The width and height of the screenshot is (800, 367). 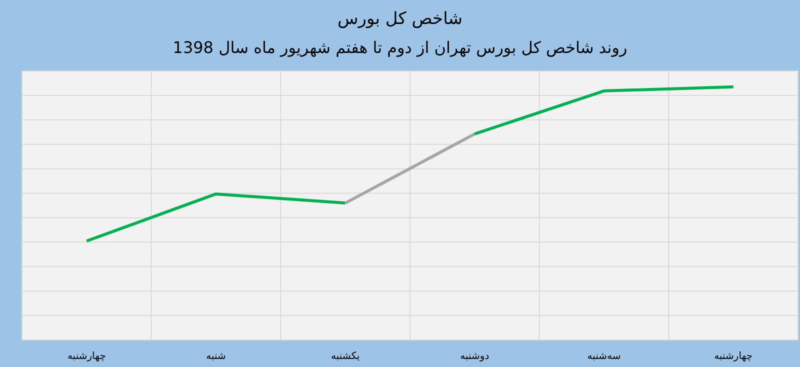 What do you see at coordinates (400, 19) in the screenshot?
I see `chart-title: شاخص کل بورس` at bounding box center [400, 19].